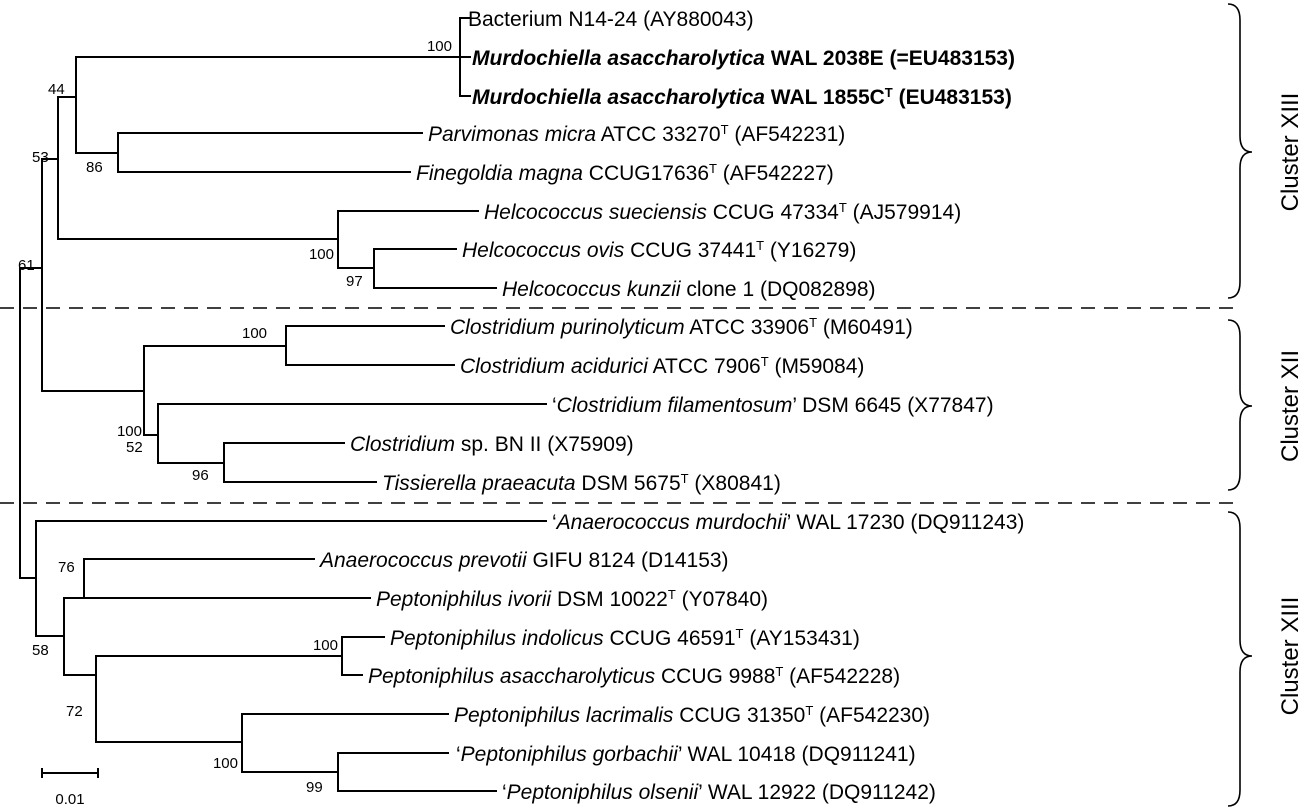 The width and height of the screenshot is (1302, 810). Describe the element at coordinates (314, 787) in the screenshot. I see `bootstrap-value: 99` at that location.